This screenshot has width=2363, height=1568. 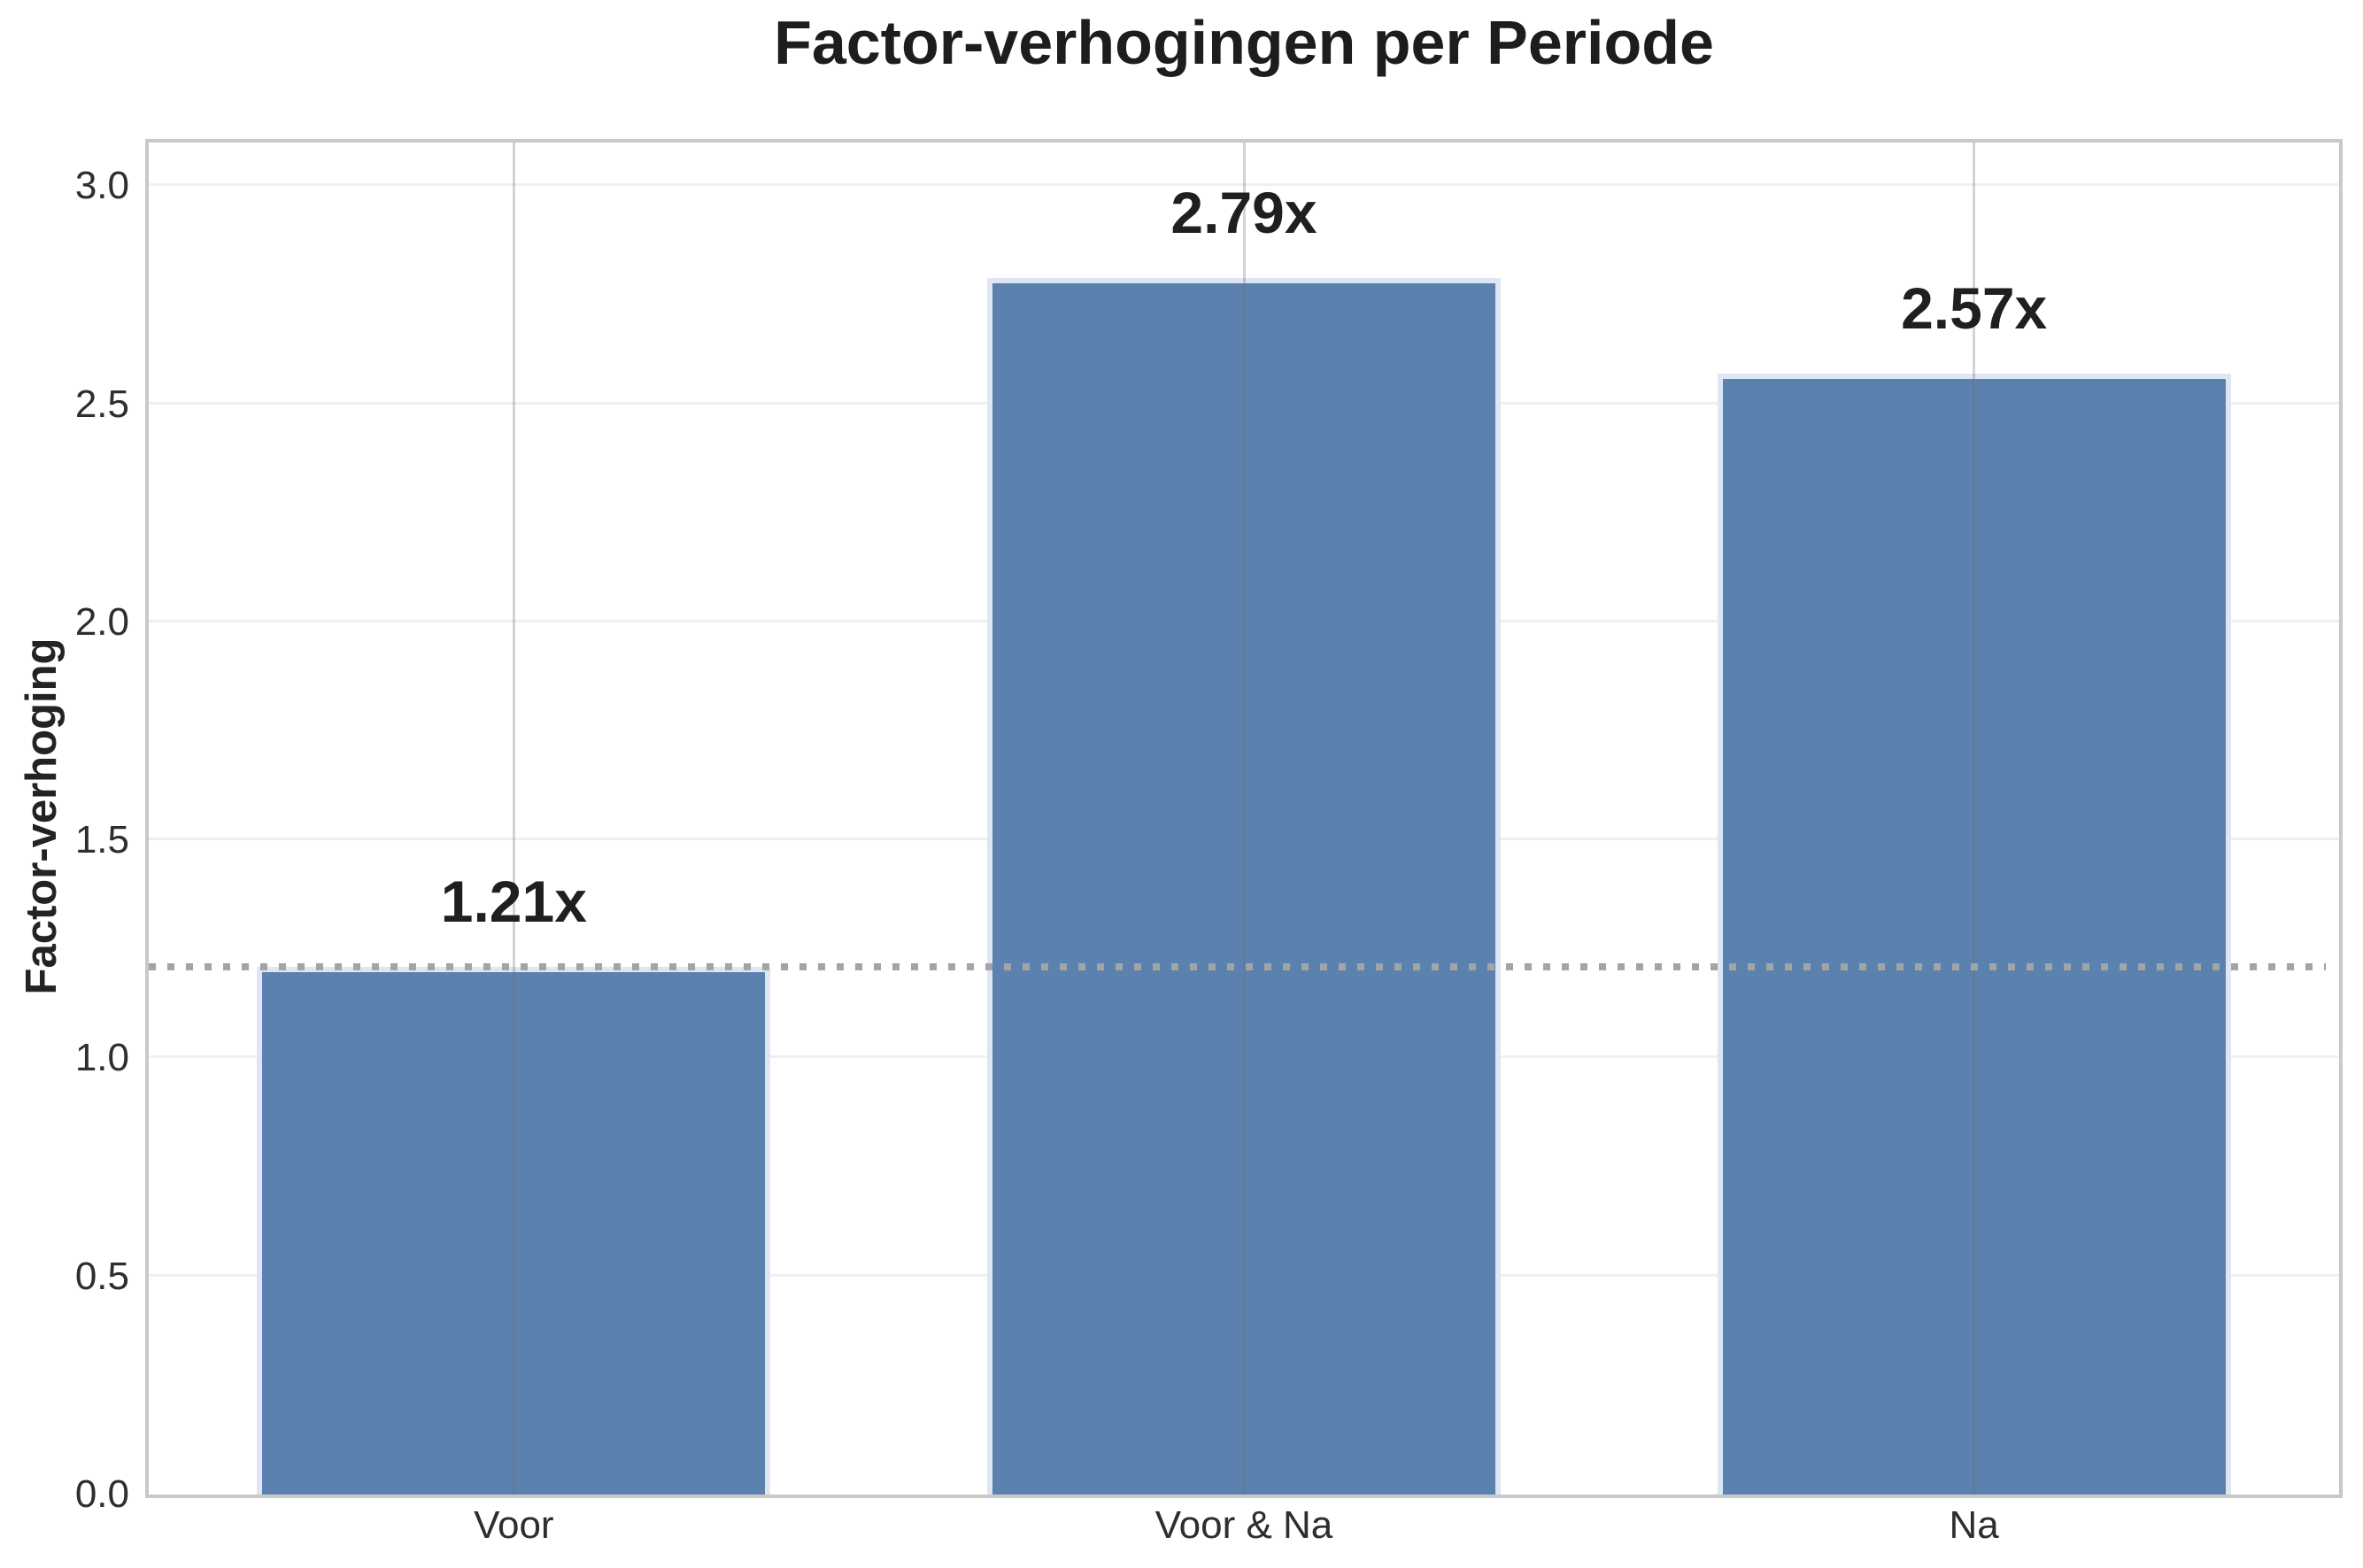 What do you see at coordinates (101, 622) in the screenshot?
I see `y-tick-label: 2.0` at bounding box center [101, 622].